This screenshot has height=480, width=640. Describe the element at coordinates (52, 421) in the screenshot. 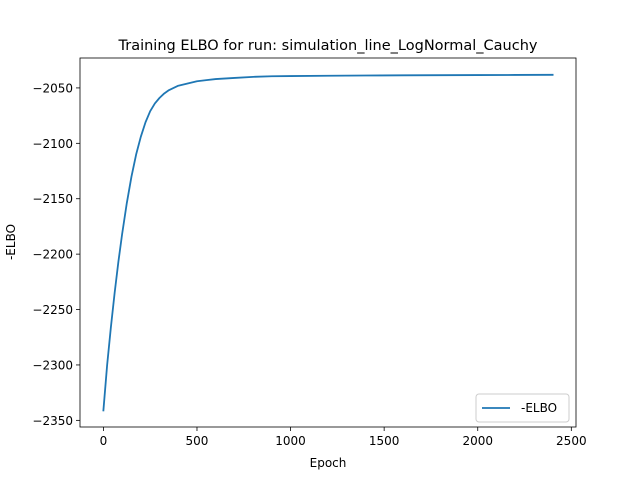

I see `y-tick-label: −2350` at that location.